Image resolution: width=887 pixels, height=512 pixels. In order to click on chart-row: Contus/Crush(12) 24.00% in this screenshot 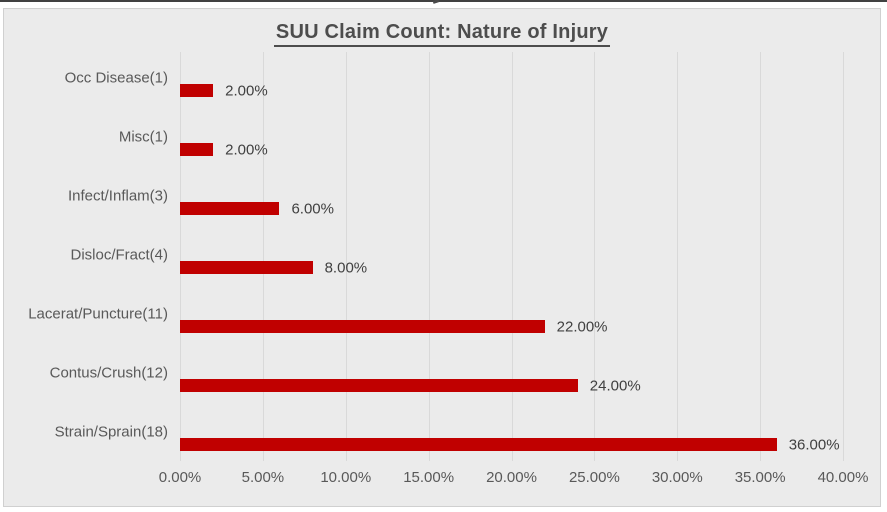, I will do `click(442, 376)`.